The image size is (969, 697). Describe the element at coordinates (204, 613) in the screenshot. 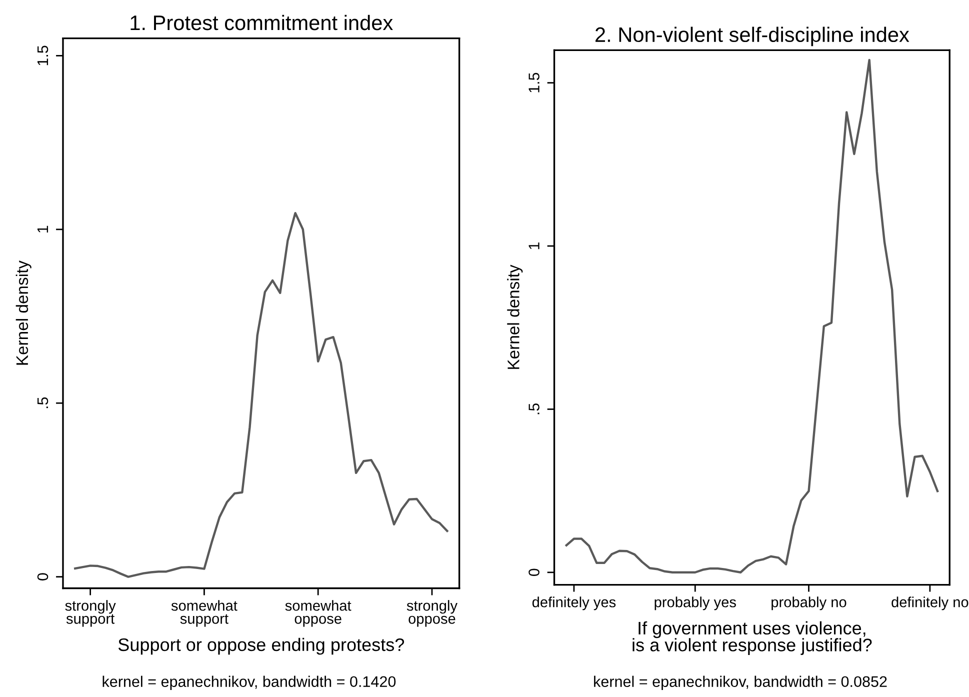

I see `x-tick-label: somewhat support` at that location.